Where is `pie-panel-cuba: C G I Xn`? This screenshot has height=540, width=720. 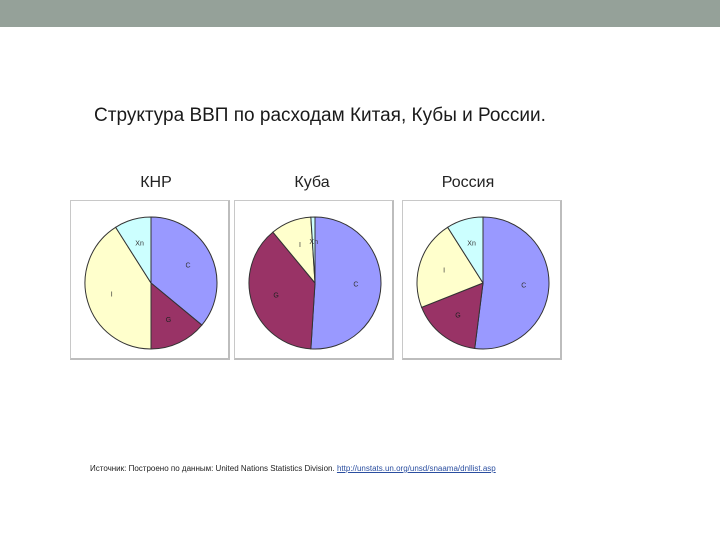 pie-panel-cuba: C G I Xn is located at coordinates (314, 280).